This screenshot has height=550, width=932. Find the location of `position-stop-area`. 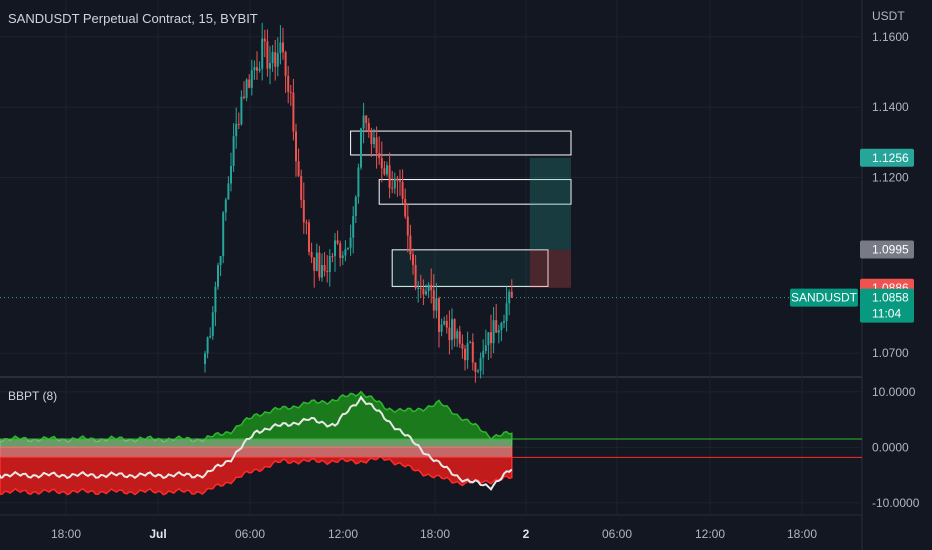

position-stop-area is located at coordinates (550, 268).